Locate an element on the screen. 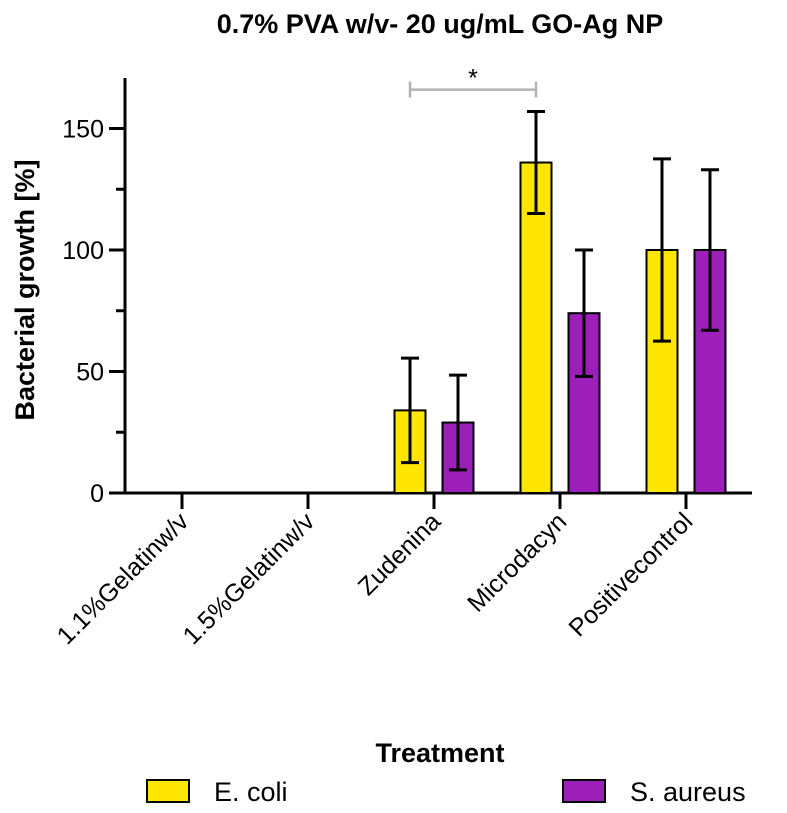  legend-swatch-e-coli is located at coordinates (168, 791).